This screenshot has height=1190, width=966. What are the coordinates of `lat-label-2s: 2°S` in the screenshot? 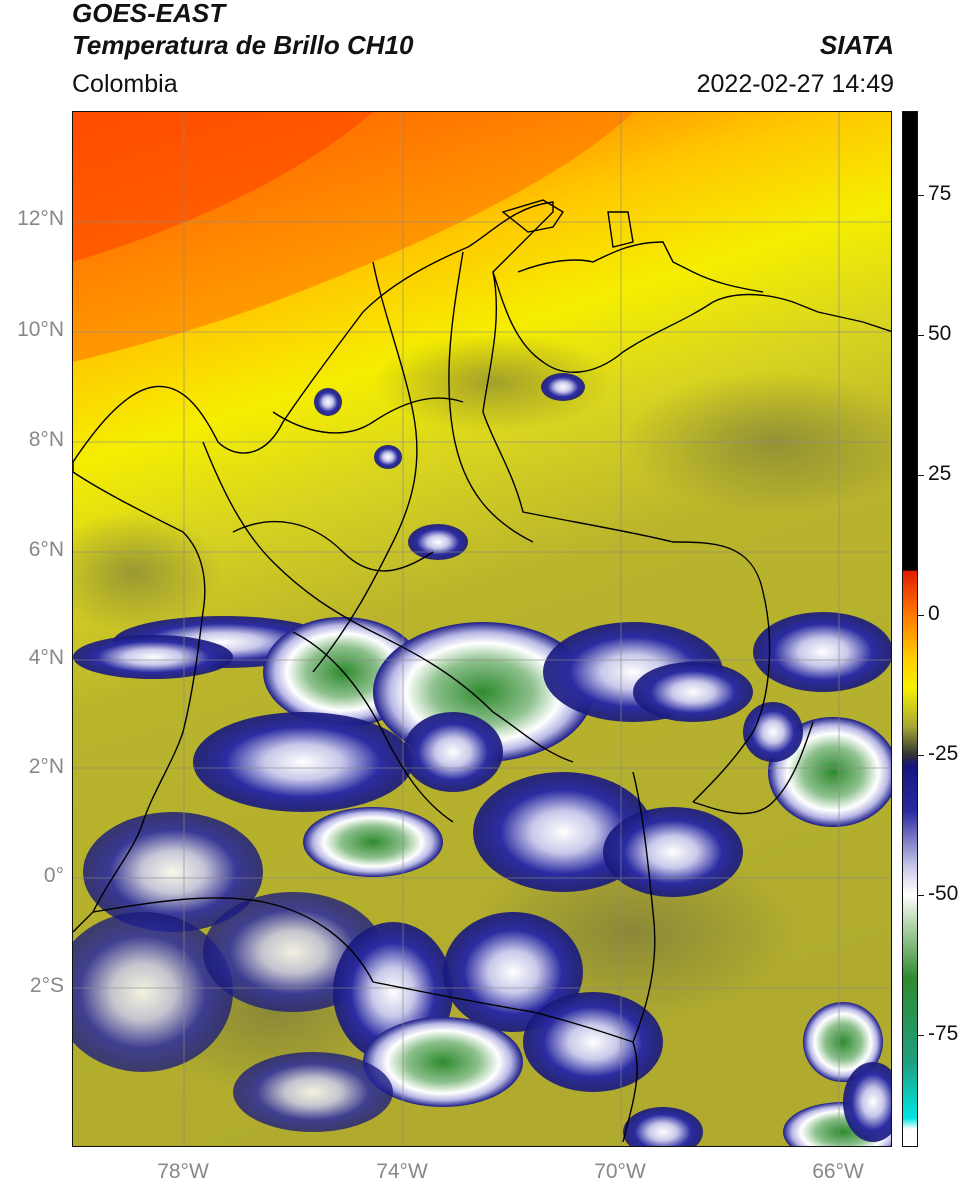 It's located at (46, 985).